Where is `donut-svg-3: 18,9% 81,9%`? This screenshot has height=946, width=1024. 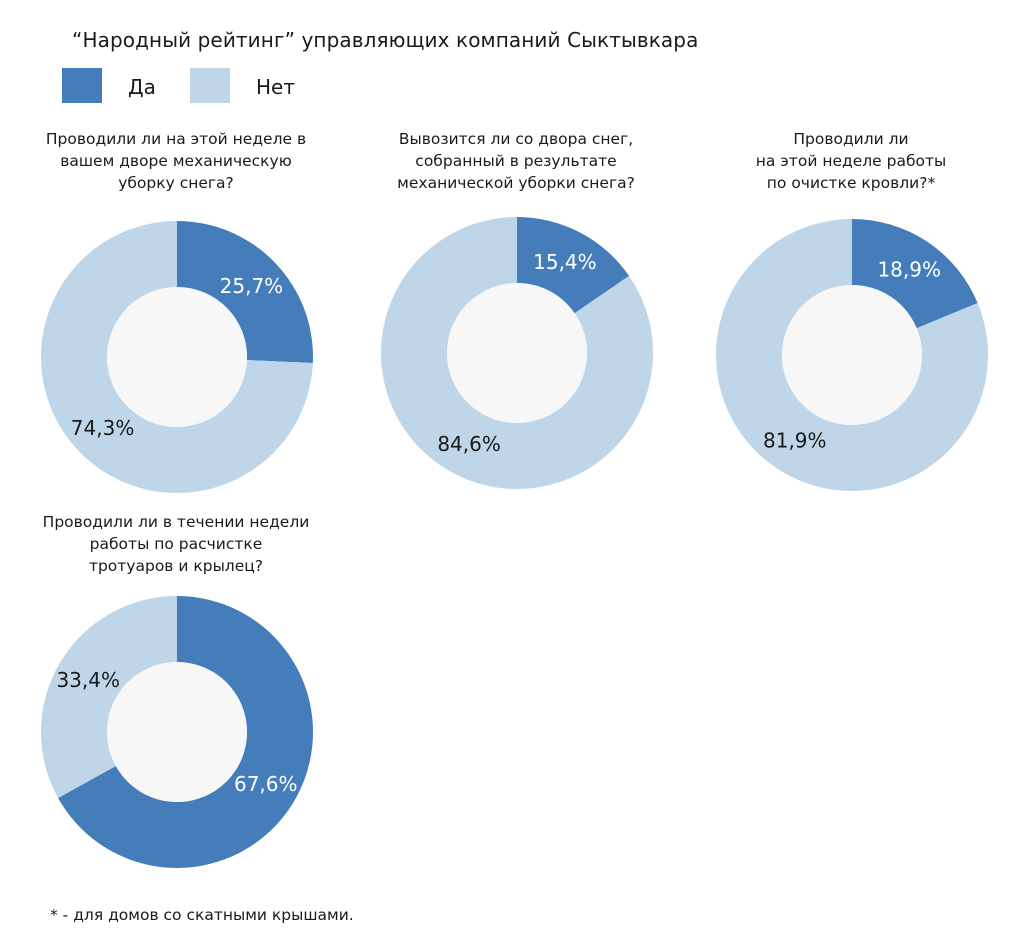 donut-svg-3: 18,9% 81,9% is located at coordinates (852, 355).